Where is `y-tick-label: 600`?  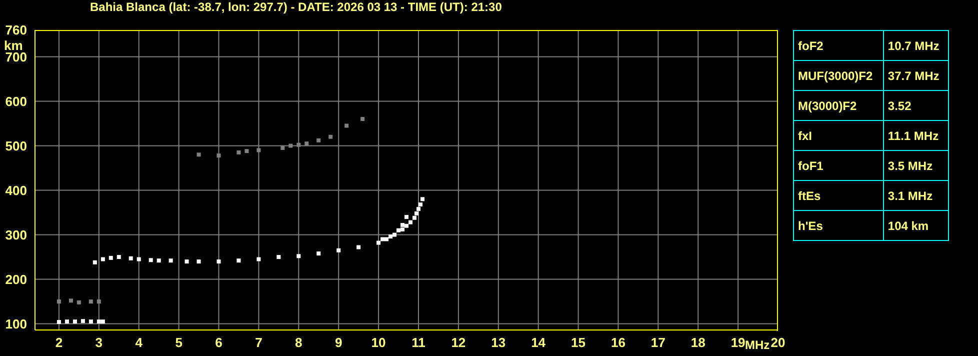
y-tick-label: 600 is located at coordinates (16, 101).